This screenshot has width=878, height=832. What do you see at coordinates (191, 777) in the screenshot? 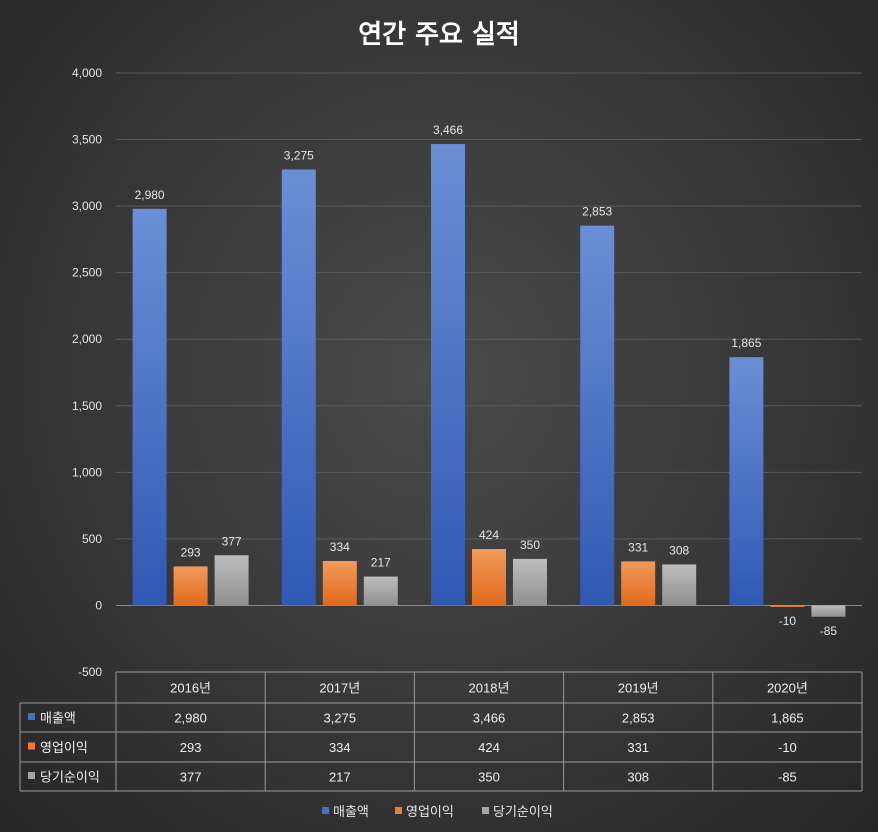
I see `table-cell: 377` at bounding box center [191, 777].